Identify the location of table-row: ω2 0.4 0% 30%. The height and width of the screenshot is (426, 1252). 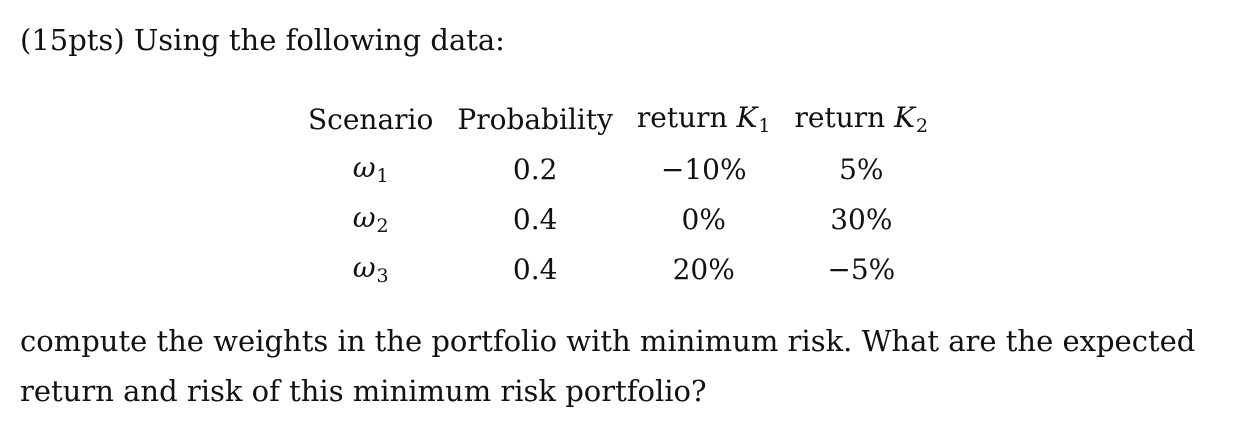
(618, 219).